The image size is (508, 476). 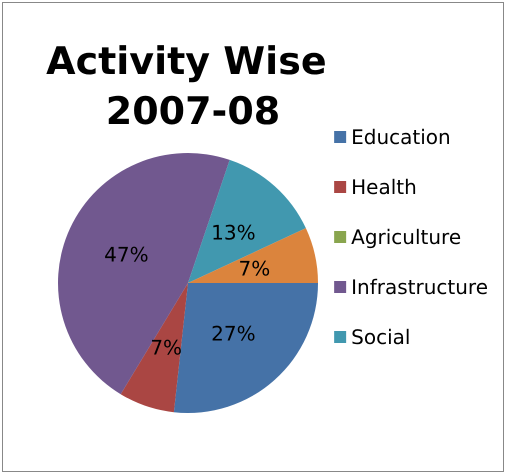 What do you see at coordinates (401, 137) in the screenshot?
I see `legend-label: Education` at bounding box center [401, 137].